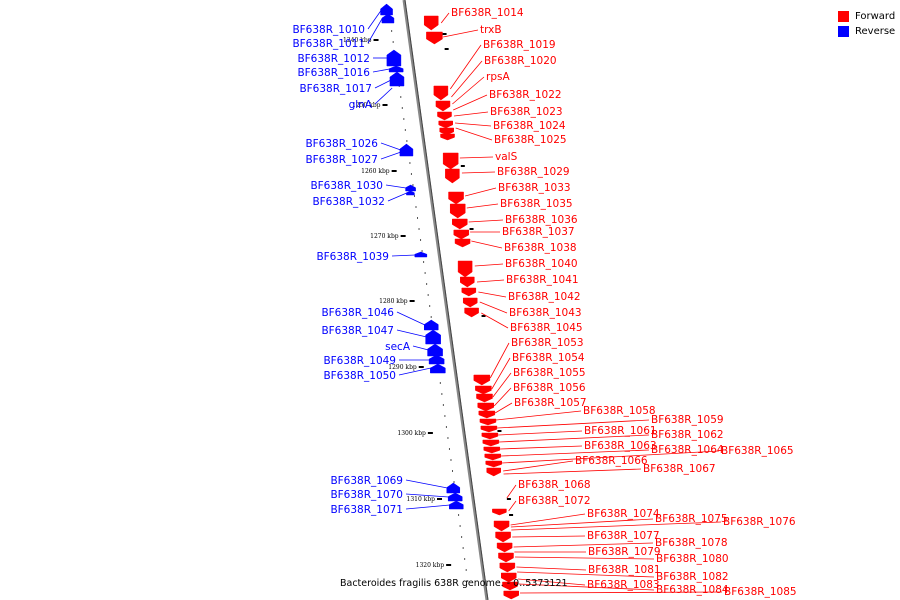 The width and height of the screenshot is (900, 600). I want to click on forward-swatch, so click(843, 16).